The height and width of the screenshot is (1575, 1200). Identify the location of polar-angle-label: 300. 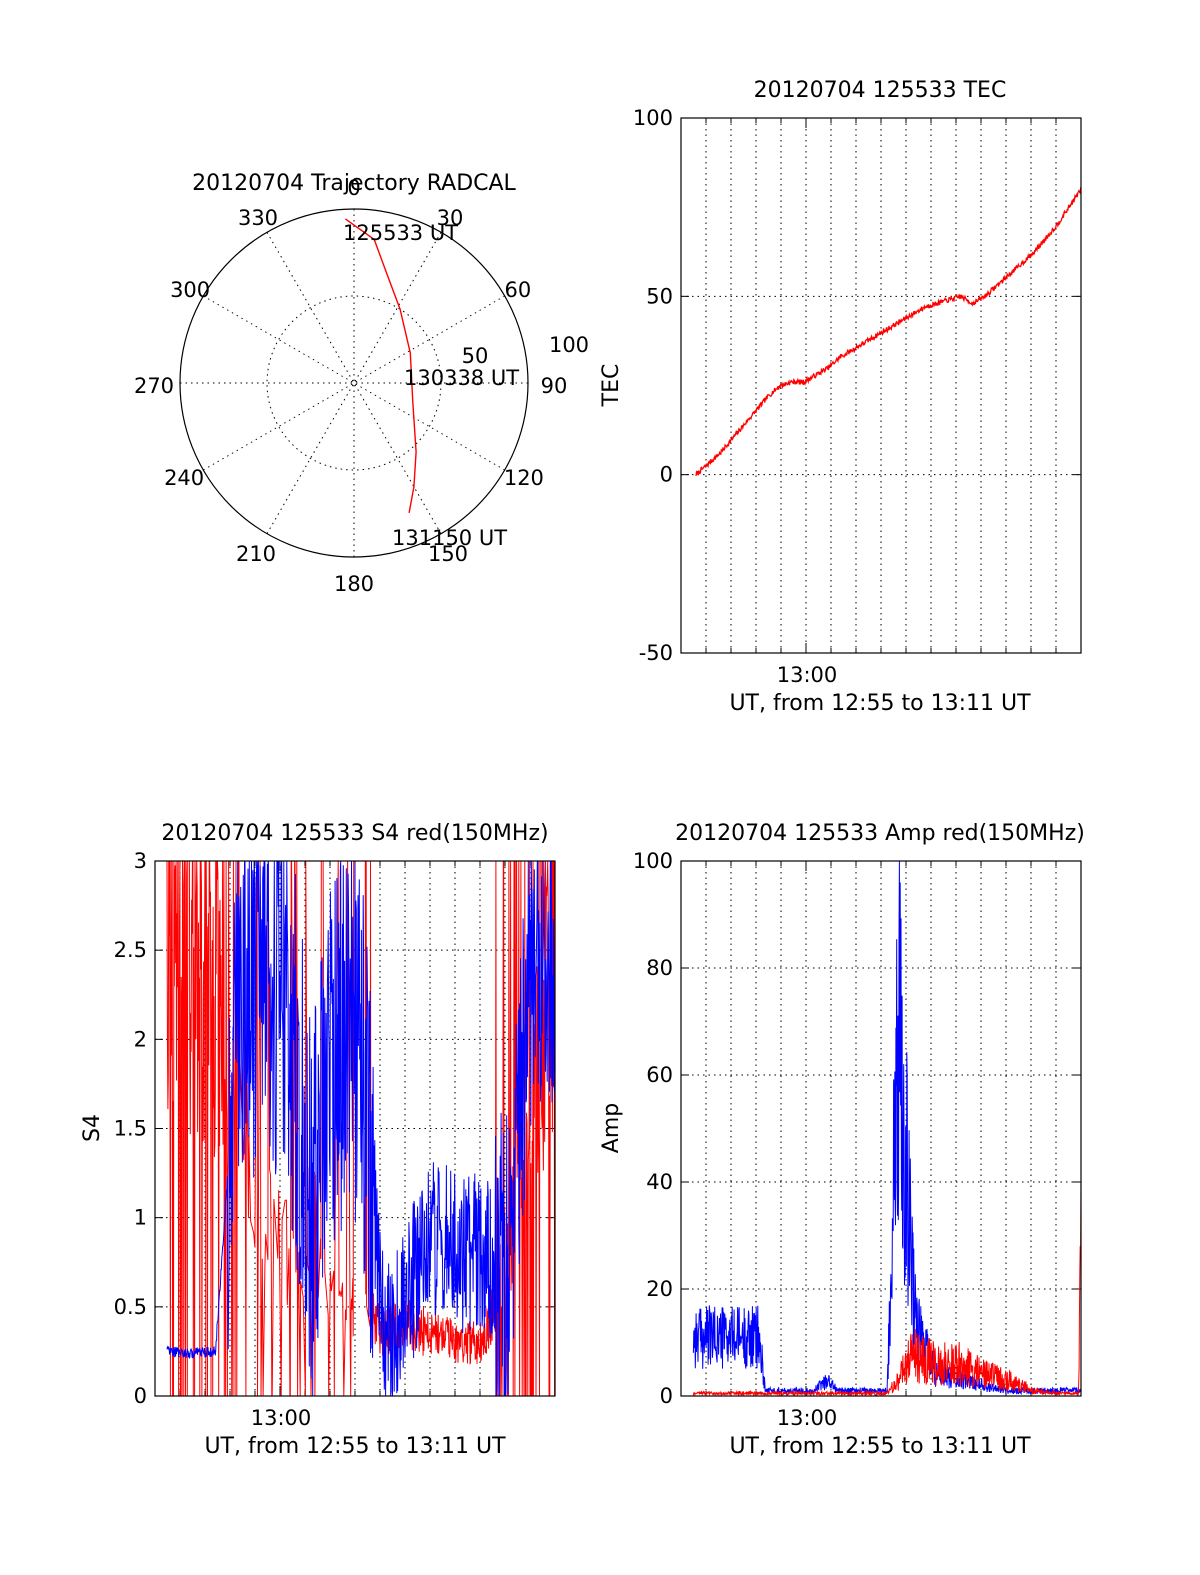
(190, 290).